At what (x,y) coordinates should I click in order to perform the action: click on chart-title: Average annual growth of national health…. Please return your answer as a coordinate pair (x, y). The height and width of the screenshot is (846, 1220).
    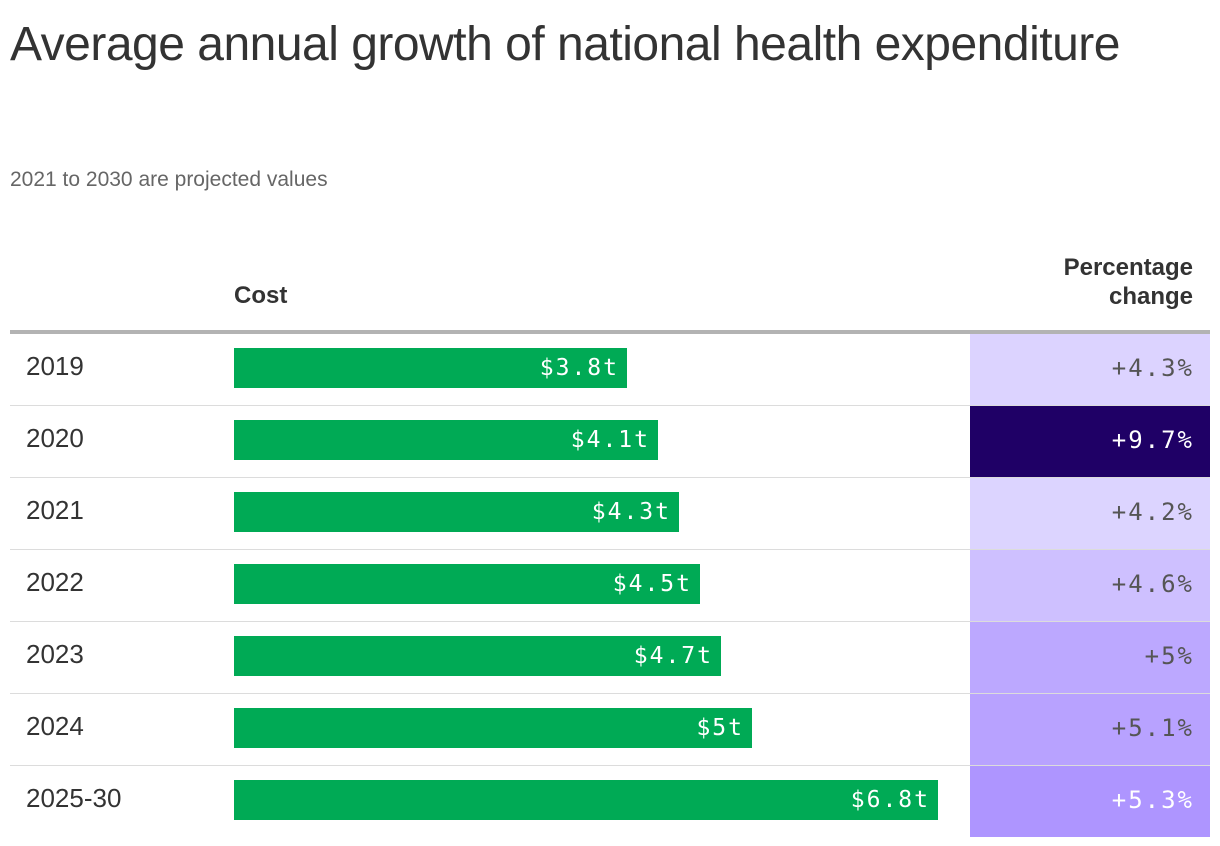
    Looking at the image, I should click on (565, 44).